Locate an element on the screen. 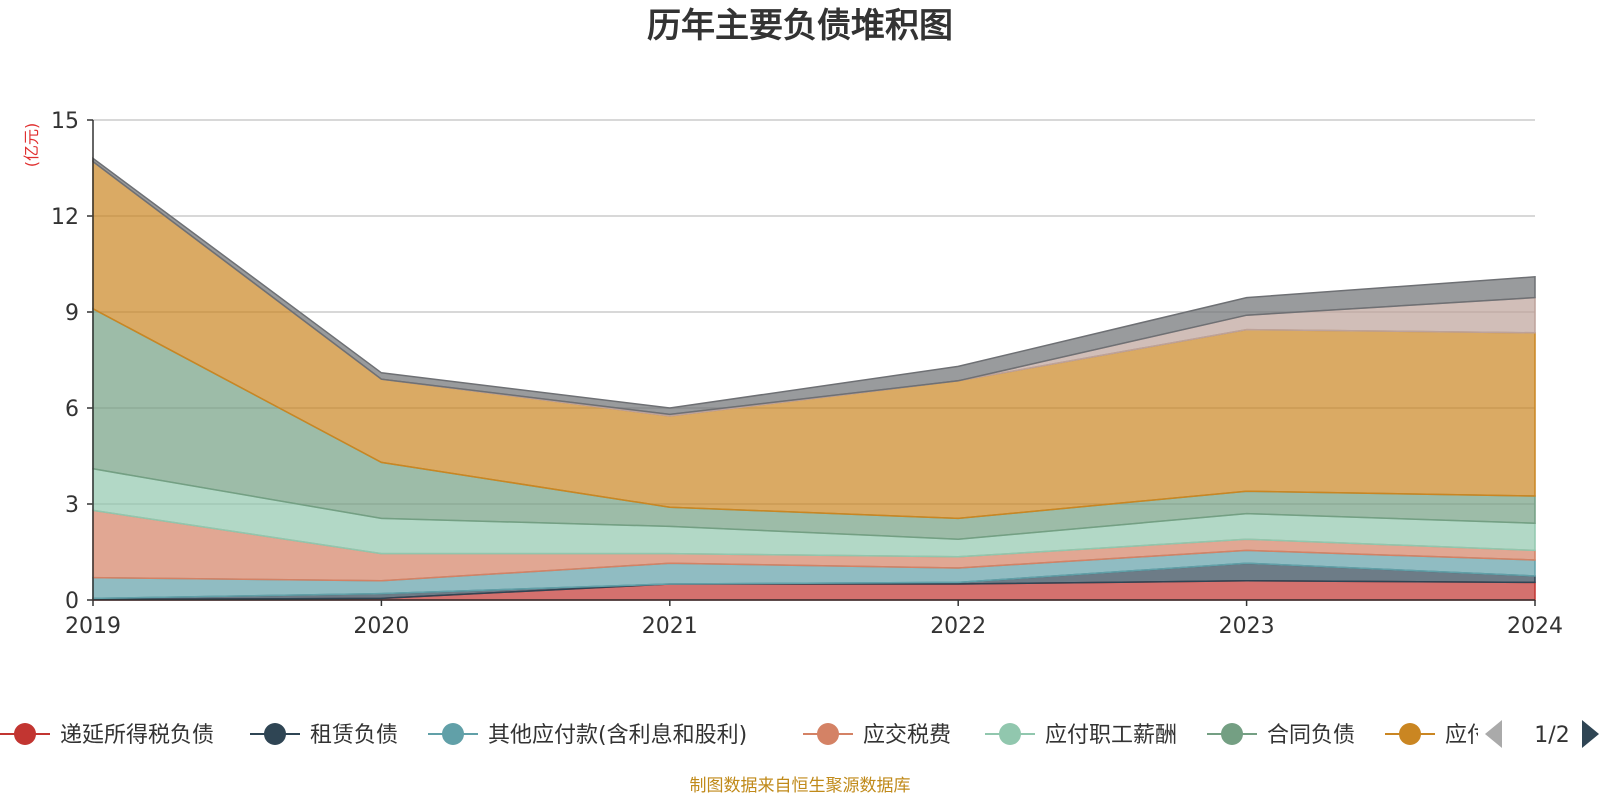  source-footer: 制图数据来自恒生聚源数据库 is located at coordinates (800, 786).